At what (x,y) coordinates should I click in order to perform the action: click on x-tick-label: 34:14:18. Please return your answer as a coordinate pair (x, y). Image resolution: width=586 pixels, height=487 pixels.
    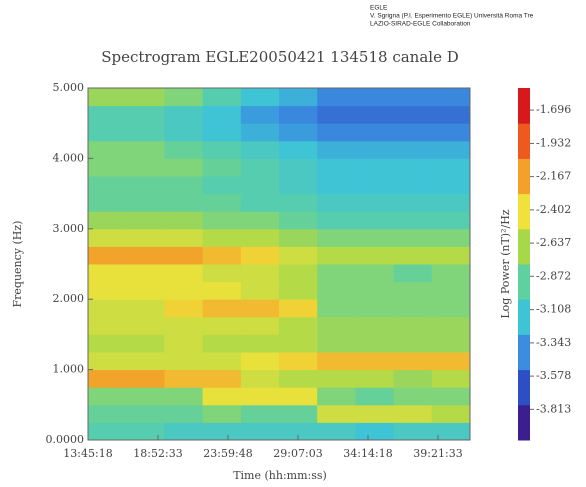
    Looking at the image, I should click on (367, 453).